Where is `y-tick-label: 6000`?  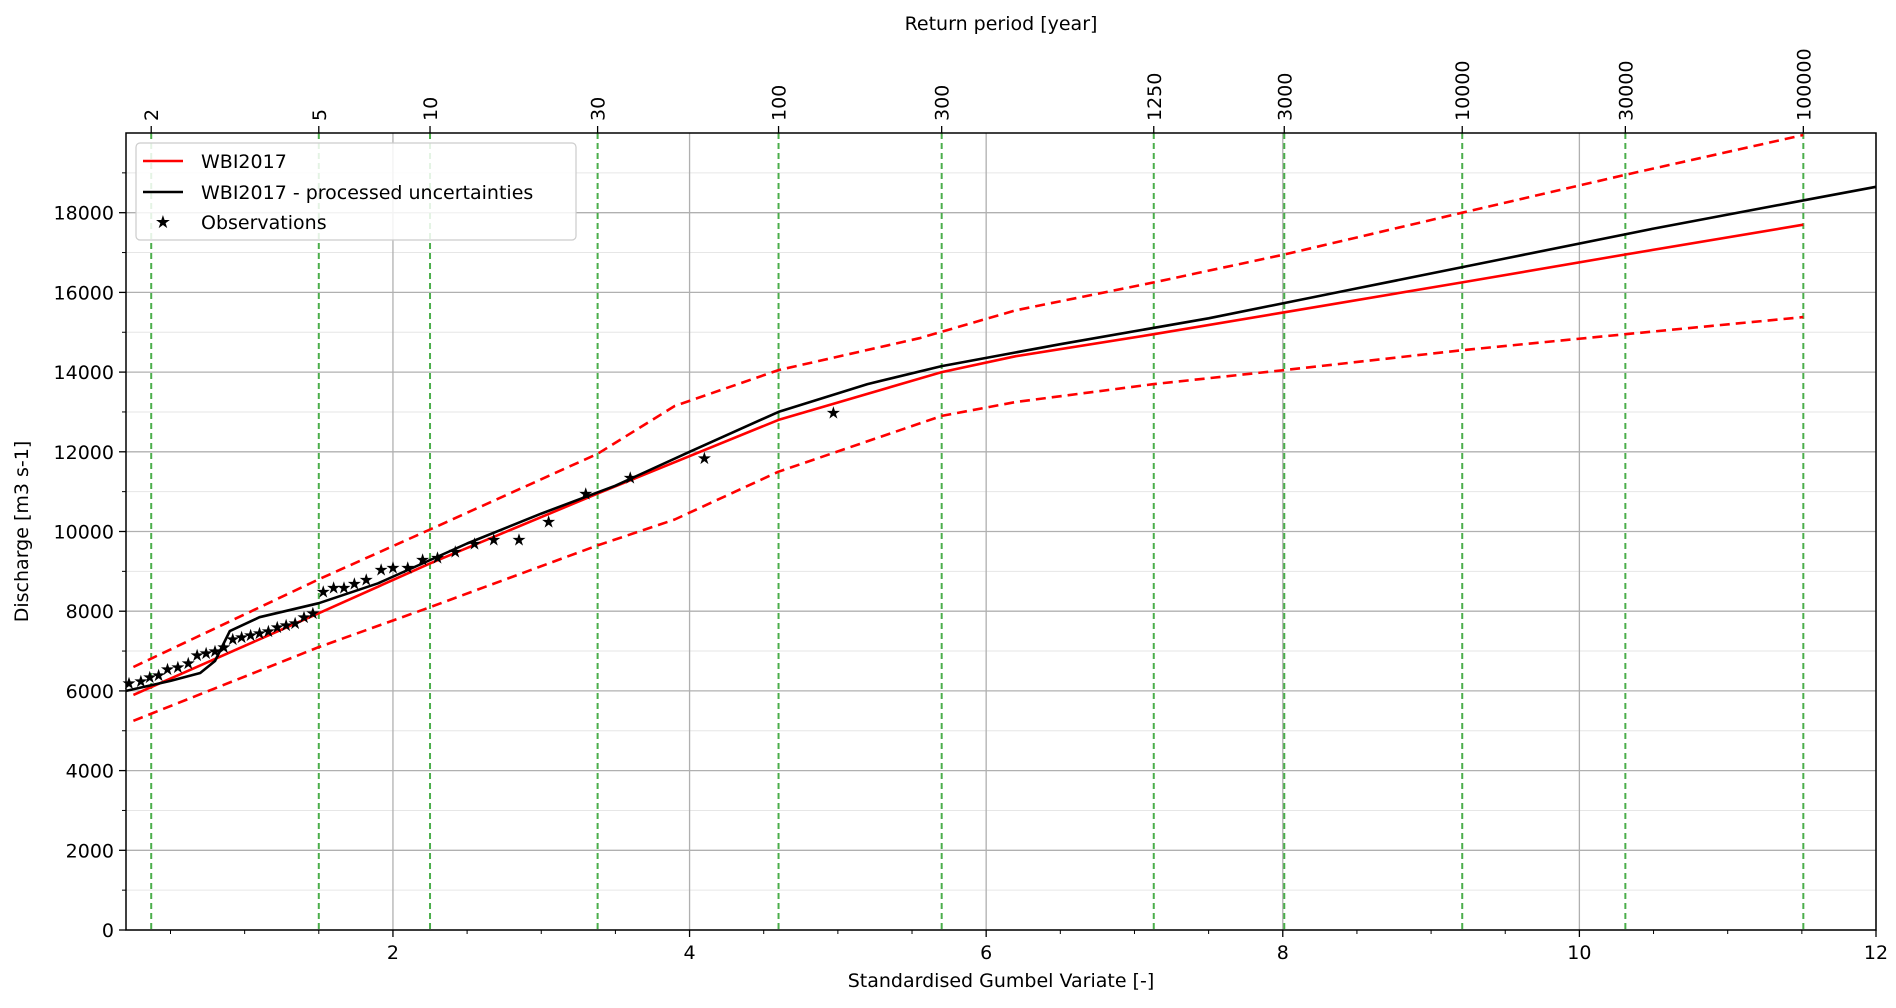
y-tick-label: 6000 is located at coordinates (90, 692).